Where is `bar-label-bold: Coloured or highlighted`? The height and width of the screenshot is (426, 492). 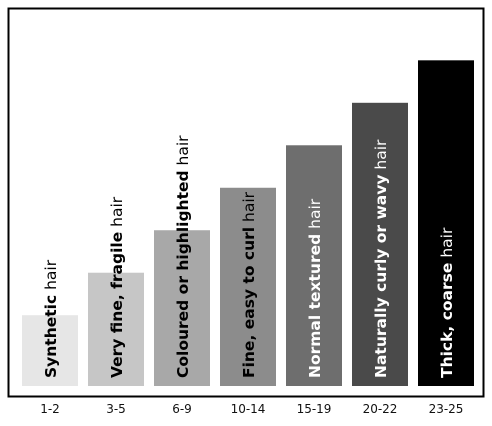
bar-label-bold: Coloured or highlighted is located at coordinates (183, 274).